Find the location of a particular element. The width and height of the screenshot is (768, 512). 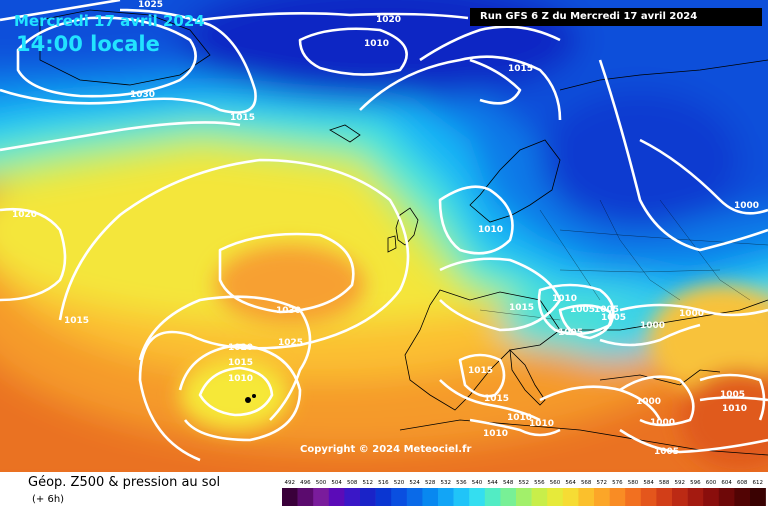

western-europe-outline is located at coordinates (482, 350).